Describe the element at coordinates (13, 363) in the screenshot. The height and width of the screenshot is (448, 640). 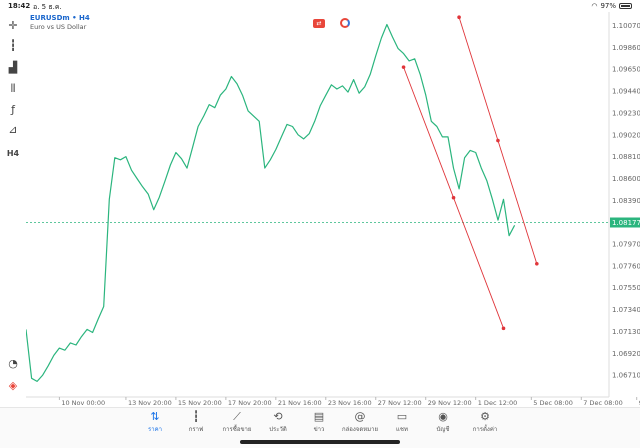
I see `zoom-icon: ◔` at that location.